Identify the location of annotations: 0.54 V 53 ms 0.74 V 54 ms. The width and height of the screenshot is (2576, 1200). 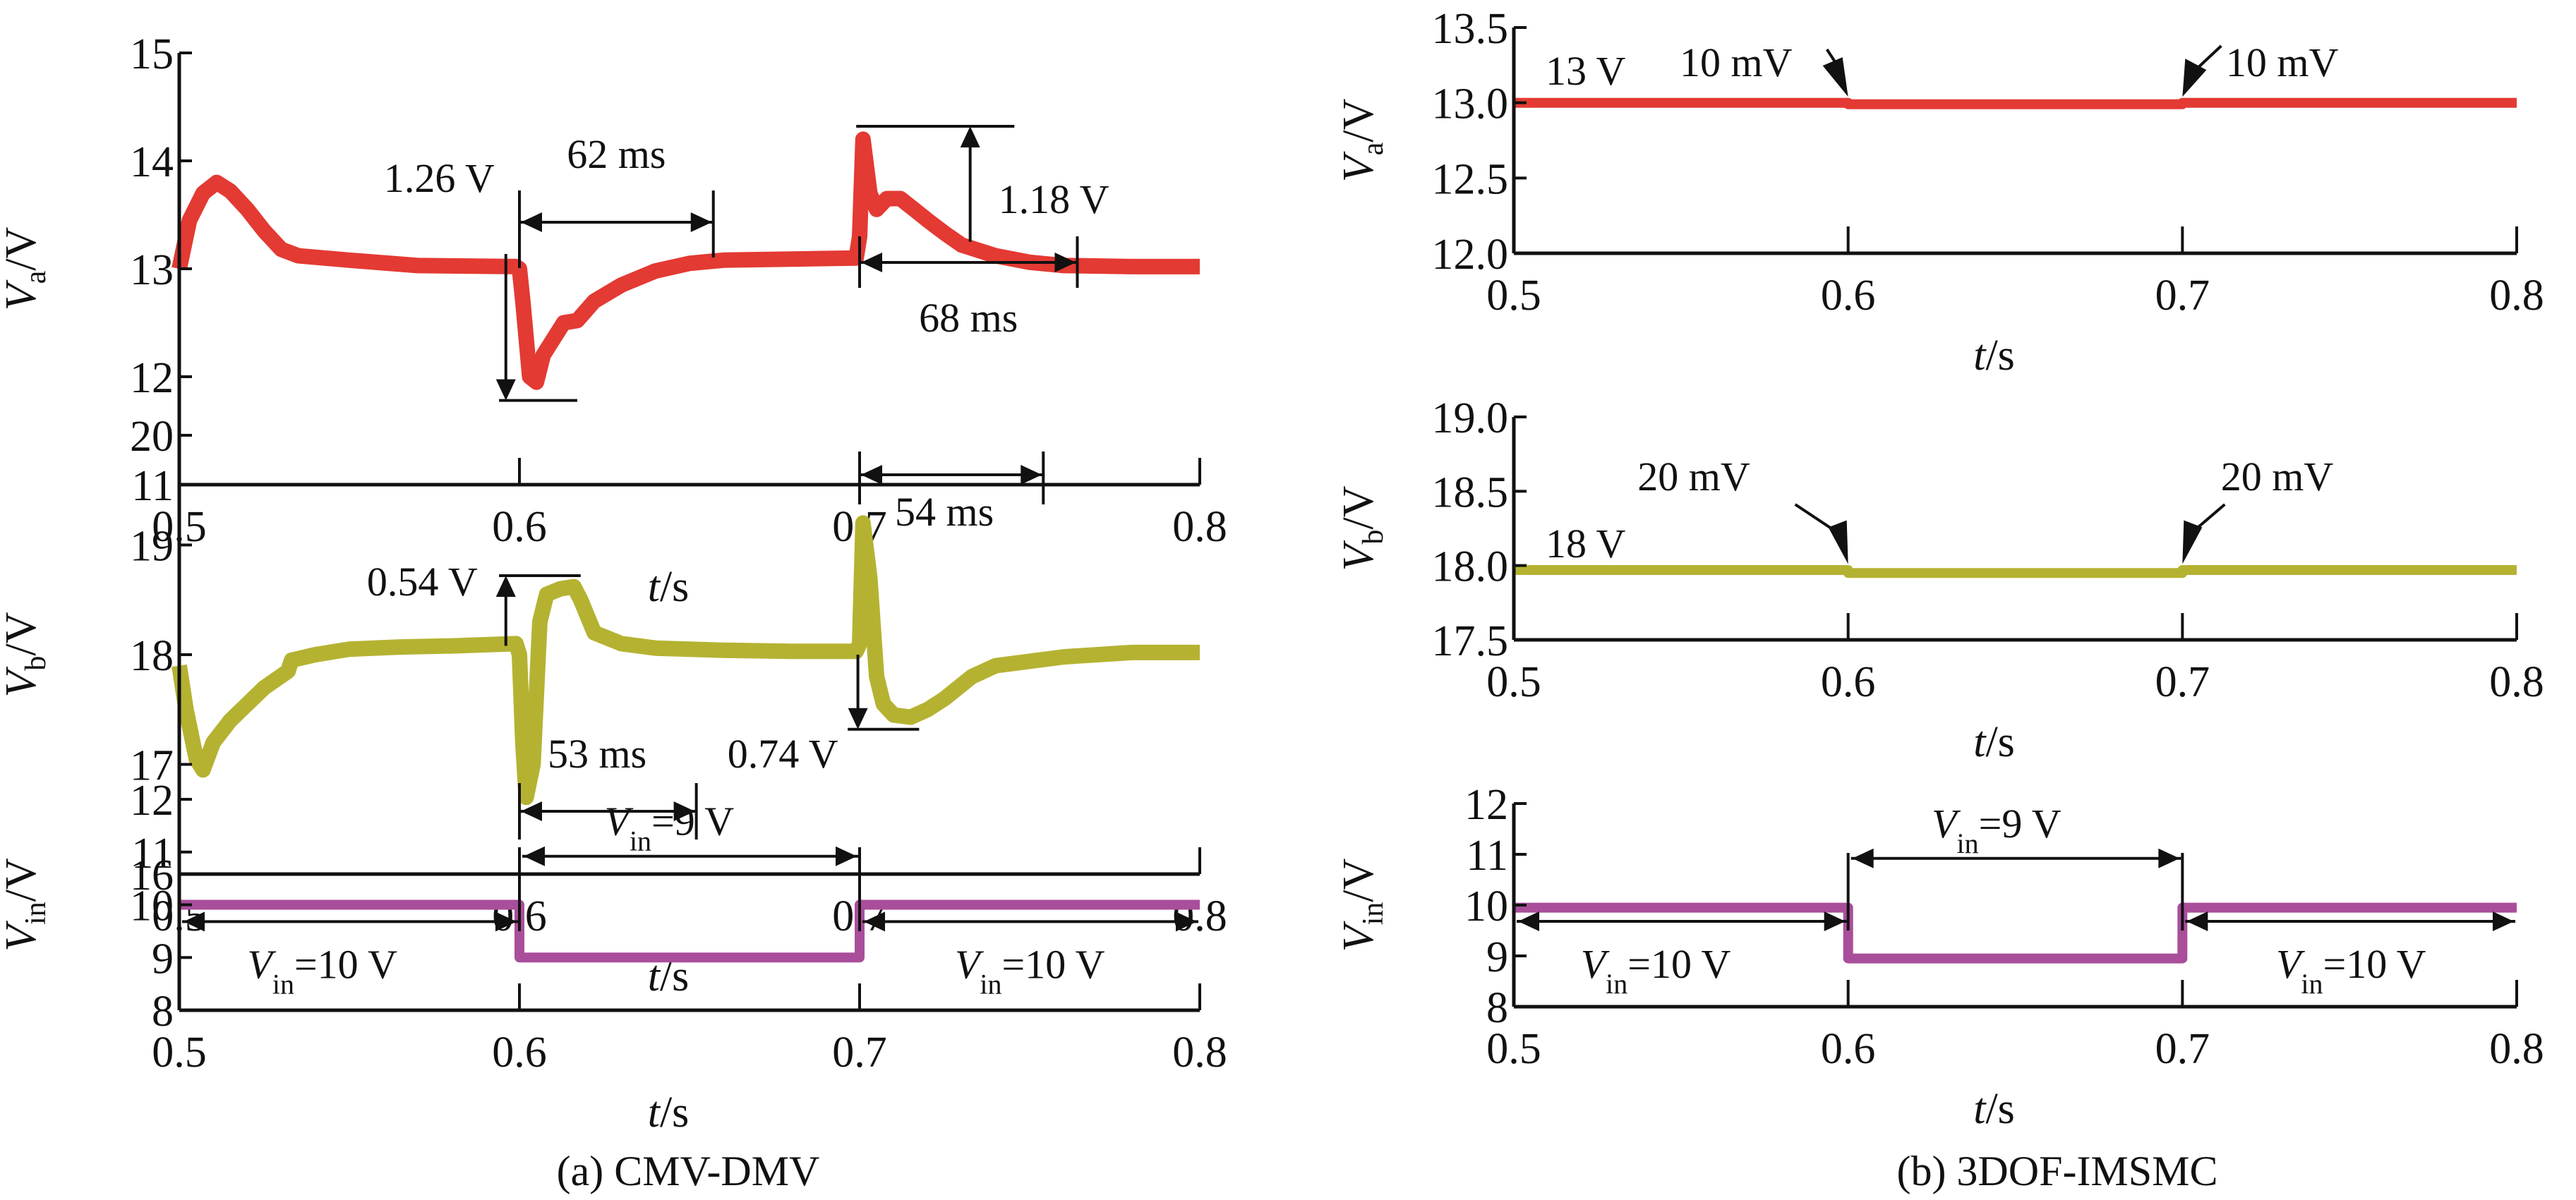
(706, 645).